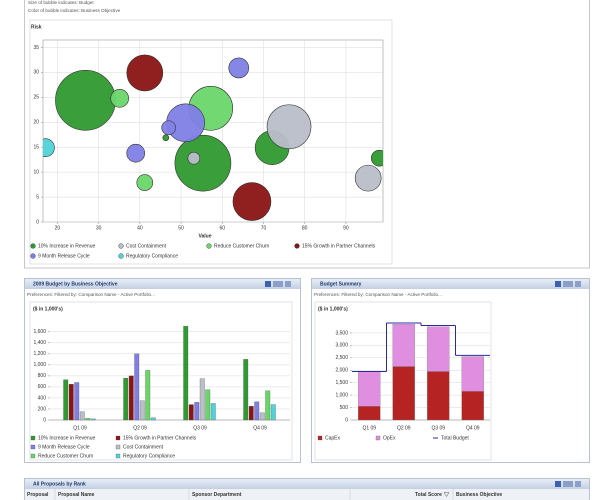  Describe the element at coordinates (217, 495) in the screenshot. I see `column-header: Sponsor Department` at that location.